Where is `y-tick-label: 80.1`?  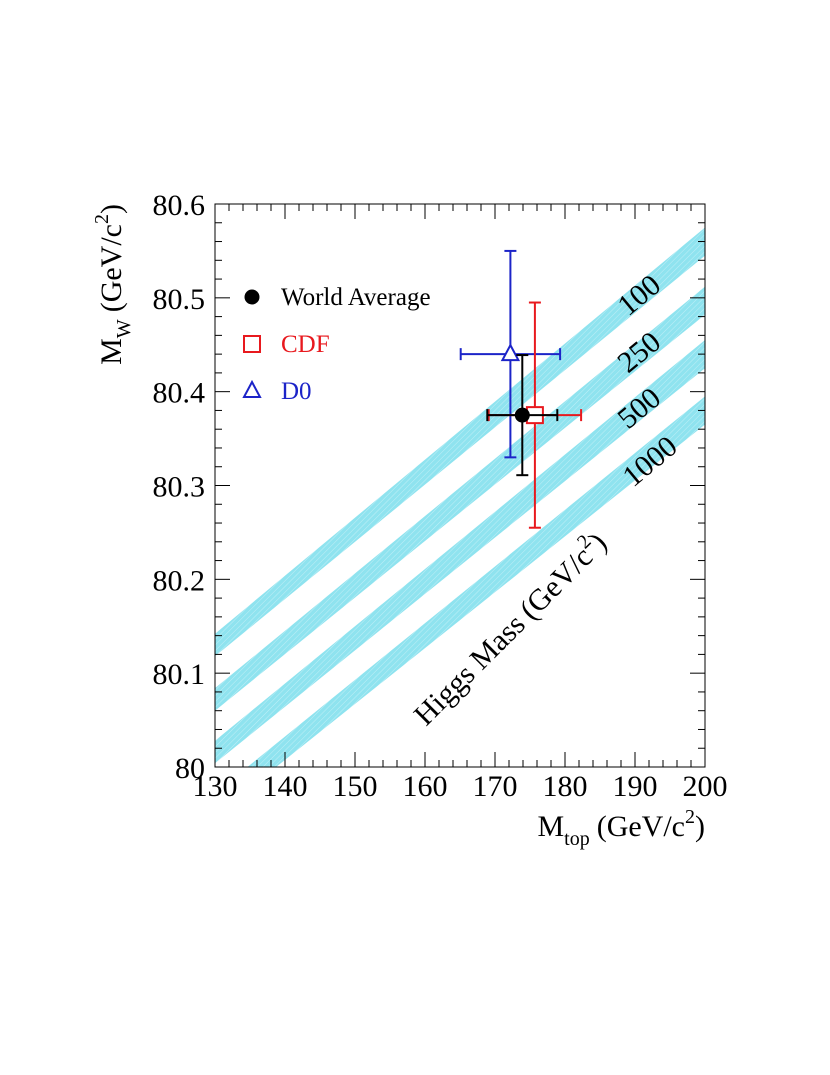
y-tick-label: 80.1 is located at coordinates (179, 674).